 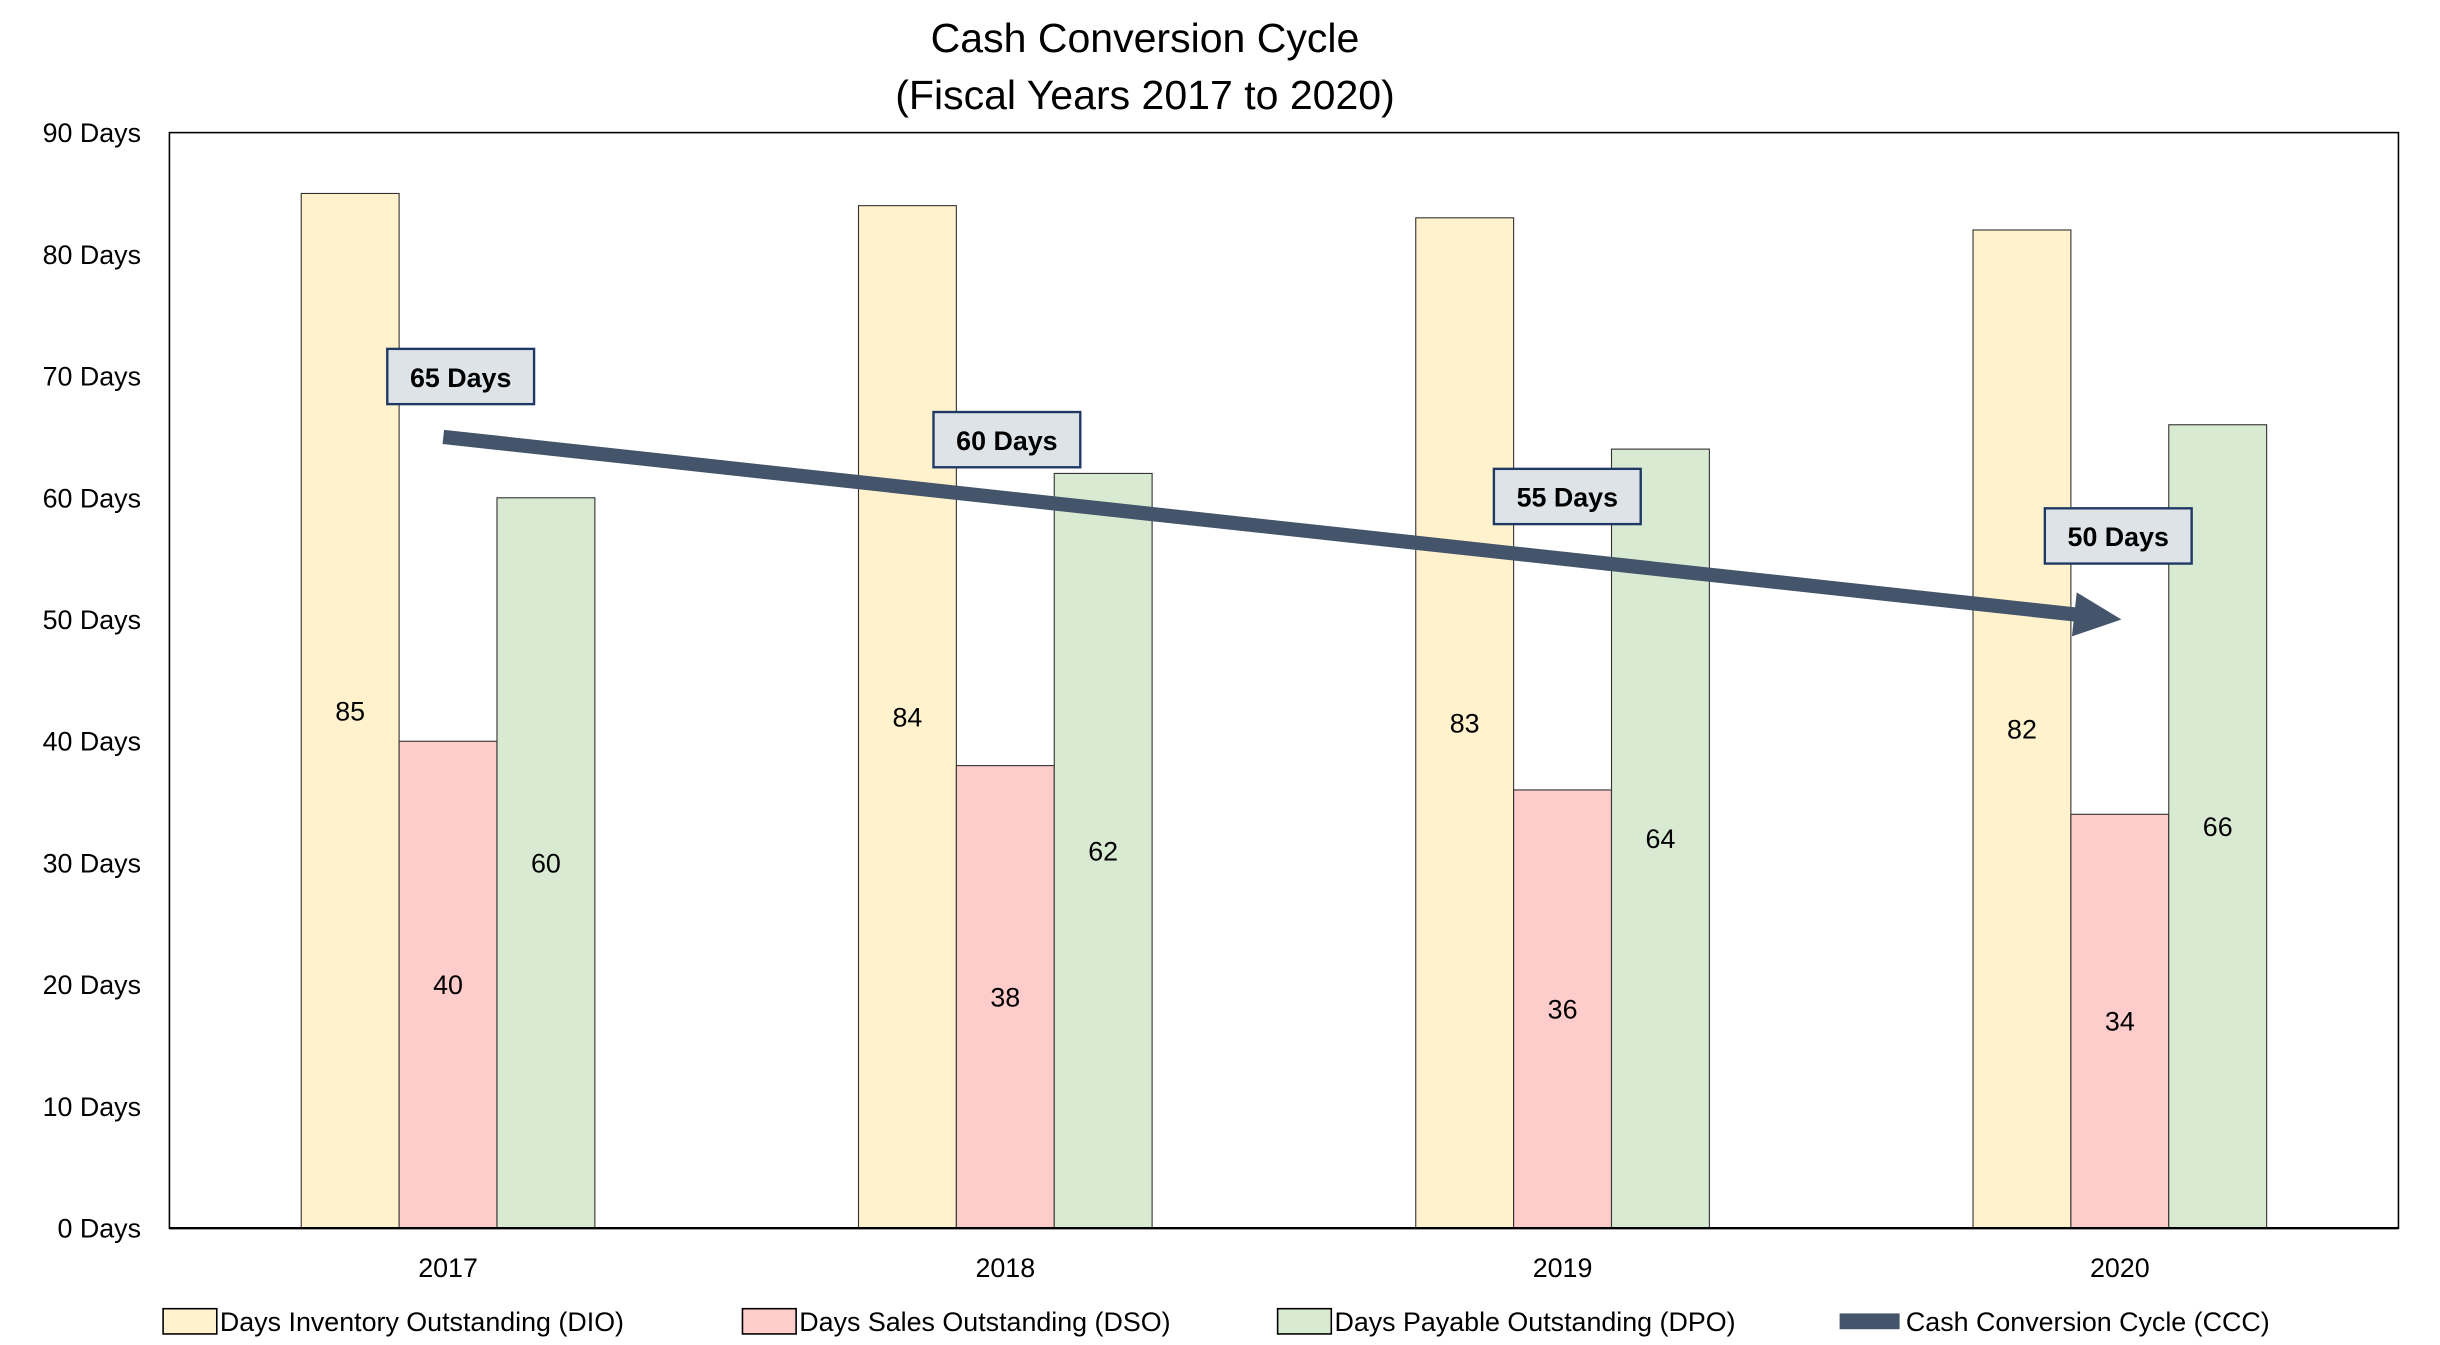 What do you see at coordinates (422, 1322) in the screenshot?
I see `legend-label: Days Inventory Outstanding (DIO)` at bounding box center [422, 1322].